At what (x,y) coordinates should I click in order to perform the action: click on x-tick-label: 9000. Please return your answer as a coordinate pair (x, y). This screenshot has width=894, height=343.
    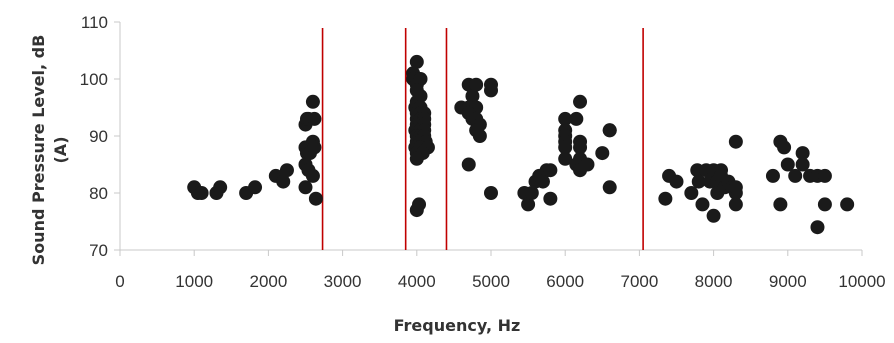
    Looking at the image, I should click on (788, 281).